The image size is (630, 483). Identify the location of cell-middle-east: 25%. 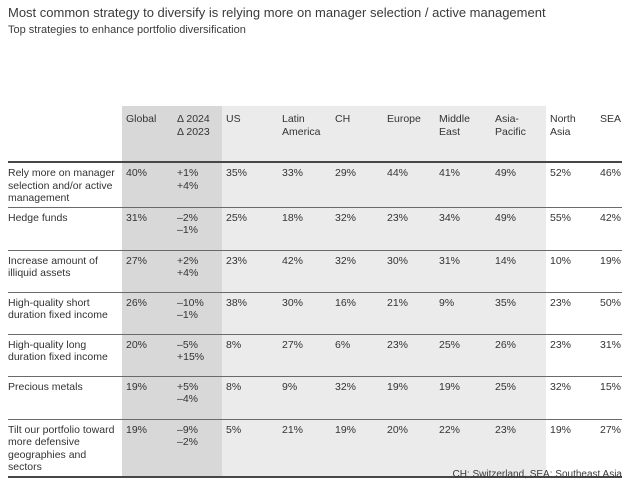
(463, 355).